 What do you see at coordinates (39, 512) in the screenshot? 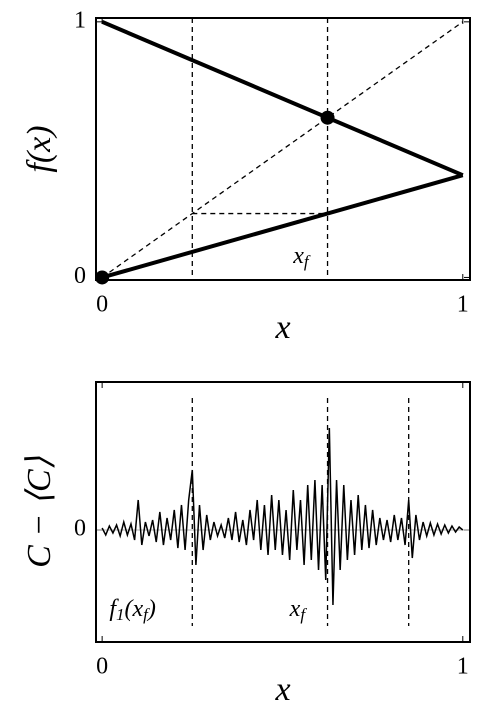
I see `y-axis-label: C − ⟨C⟩` at bounding box center [39, 512].